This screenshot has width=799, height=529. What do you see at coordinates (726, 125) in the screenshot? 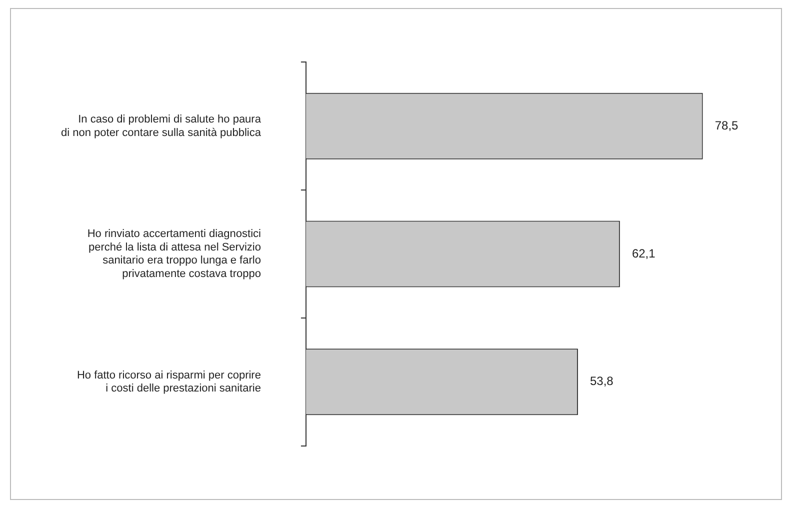
I see `data-label: 78,5` at bounding box center [726, 125].